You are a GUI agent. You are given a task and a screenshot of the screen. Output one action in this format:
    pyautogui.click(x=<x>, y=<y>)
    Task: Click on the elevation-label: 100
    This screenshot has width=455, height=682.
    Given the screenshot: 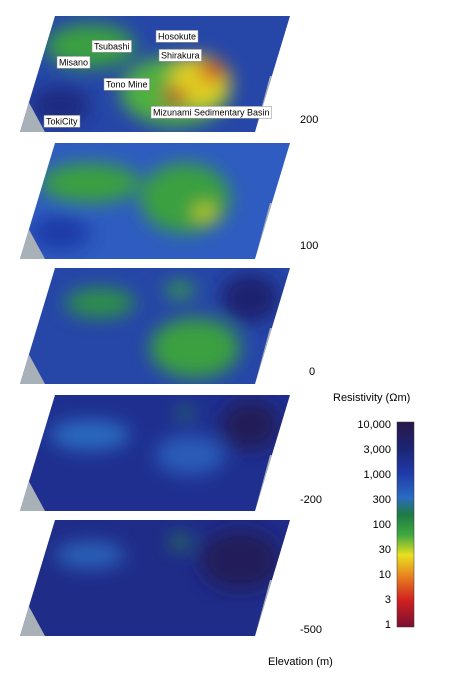 What is the action you would take?
    pyautogui.click(x=309, y=246)
    